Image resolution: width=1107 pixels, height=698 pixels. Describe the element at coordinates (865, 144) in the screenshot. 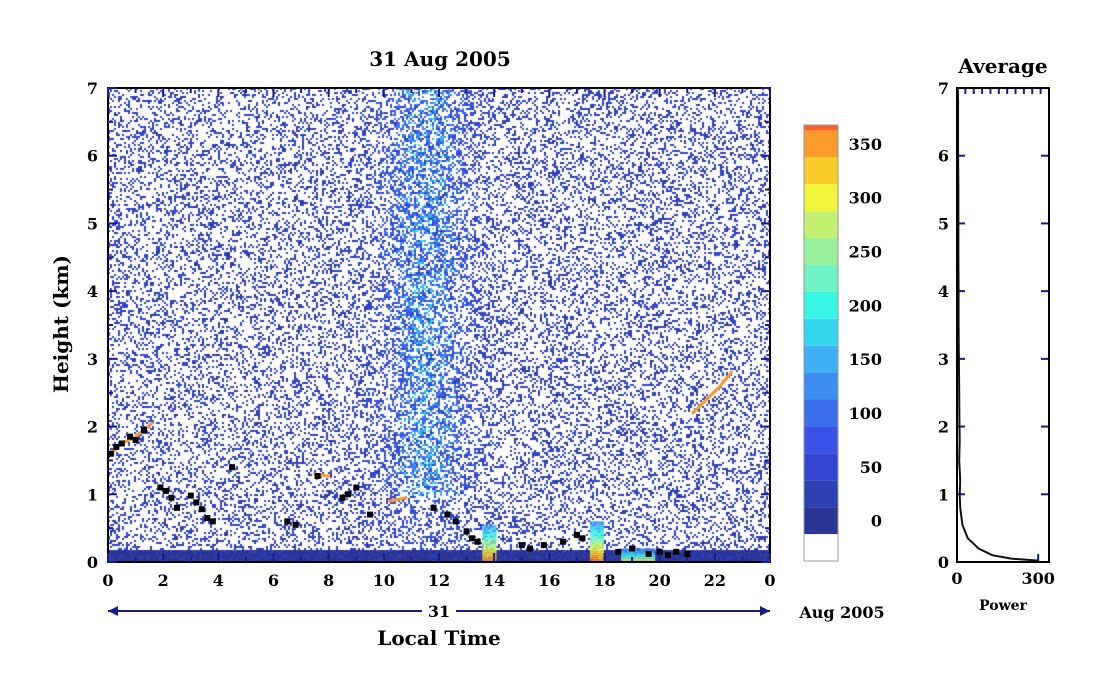

I see `colorbar-label-7: 350` at that location.